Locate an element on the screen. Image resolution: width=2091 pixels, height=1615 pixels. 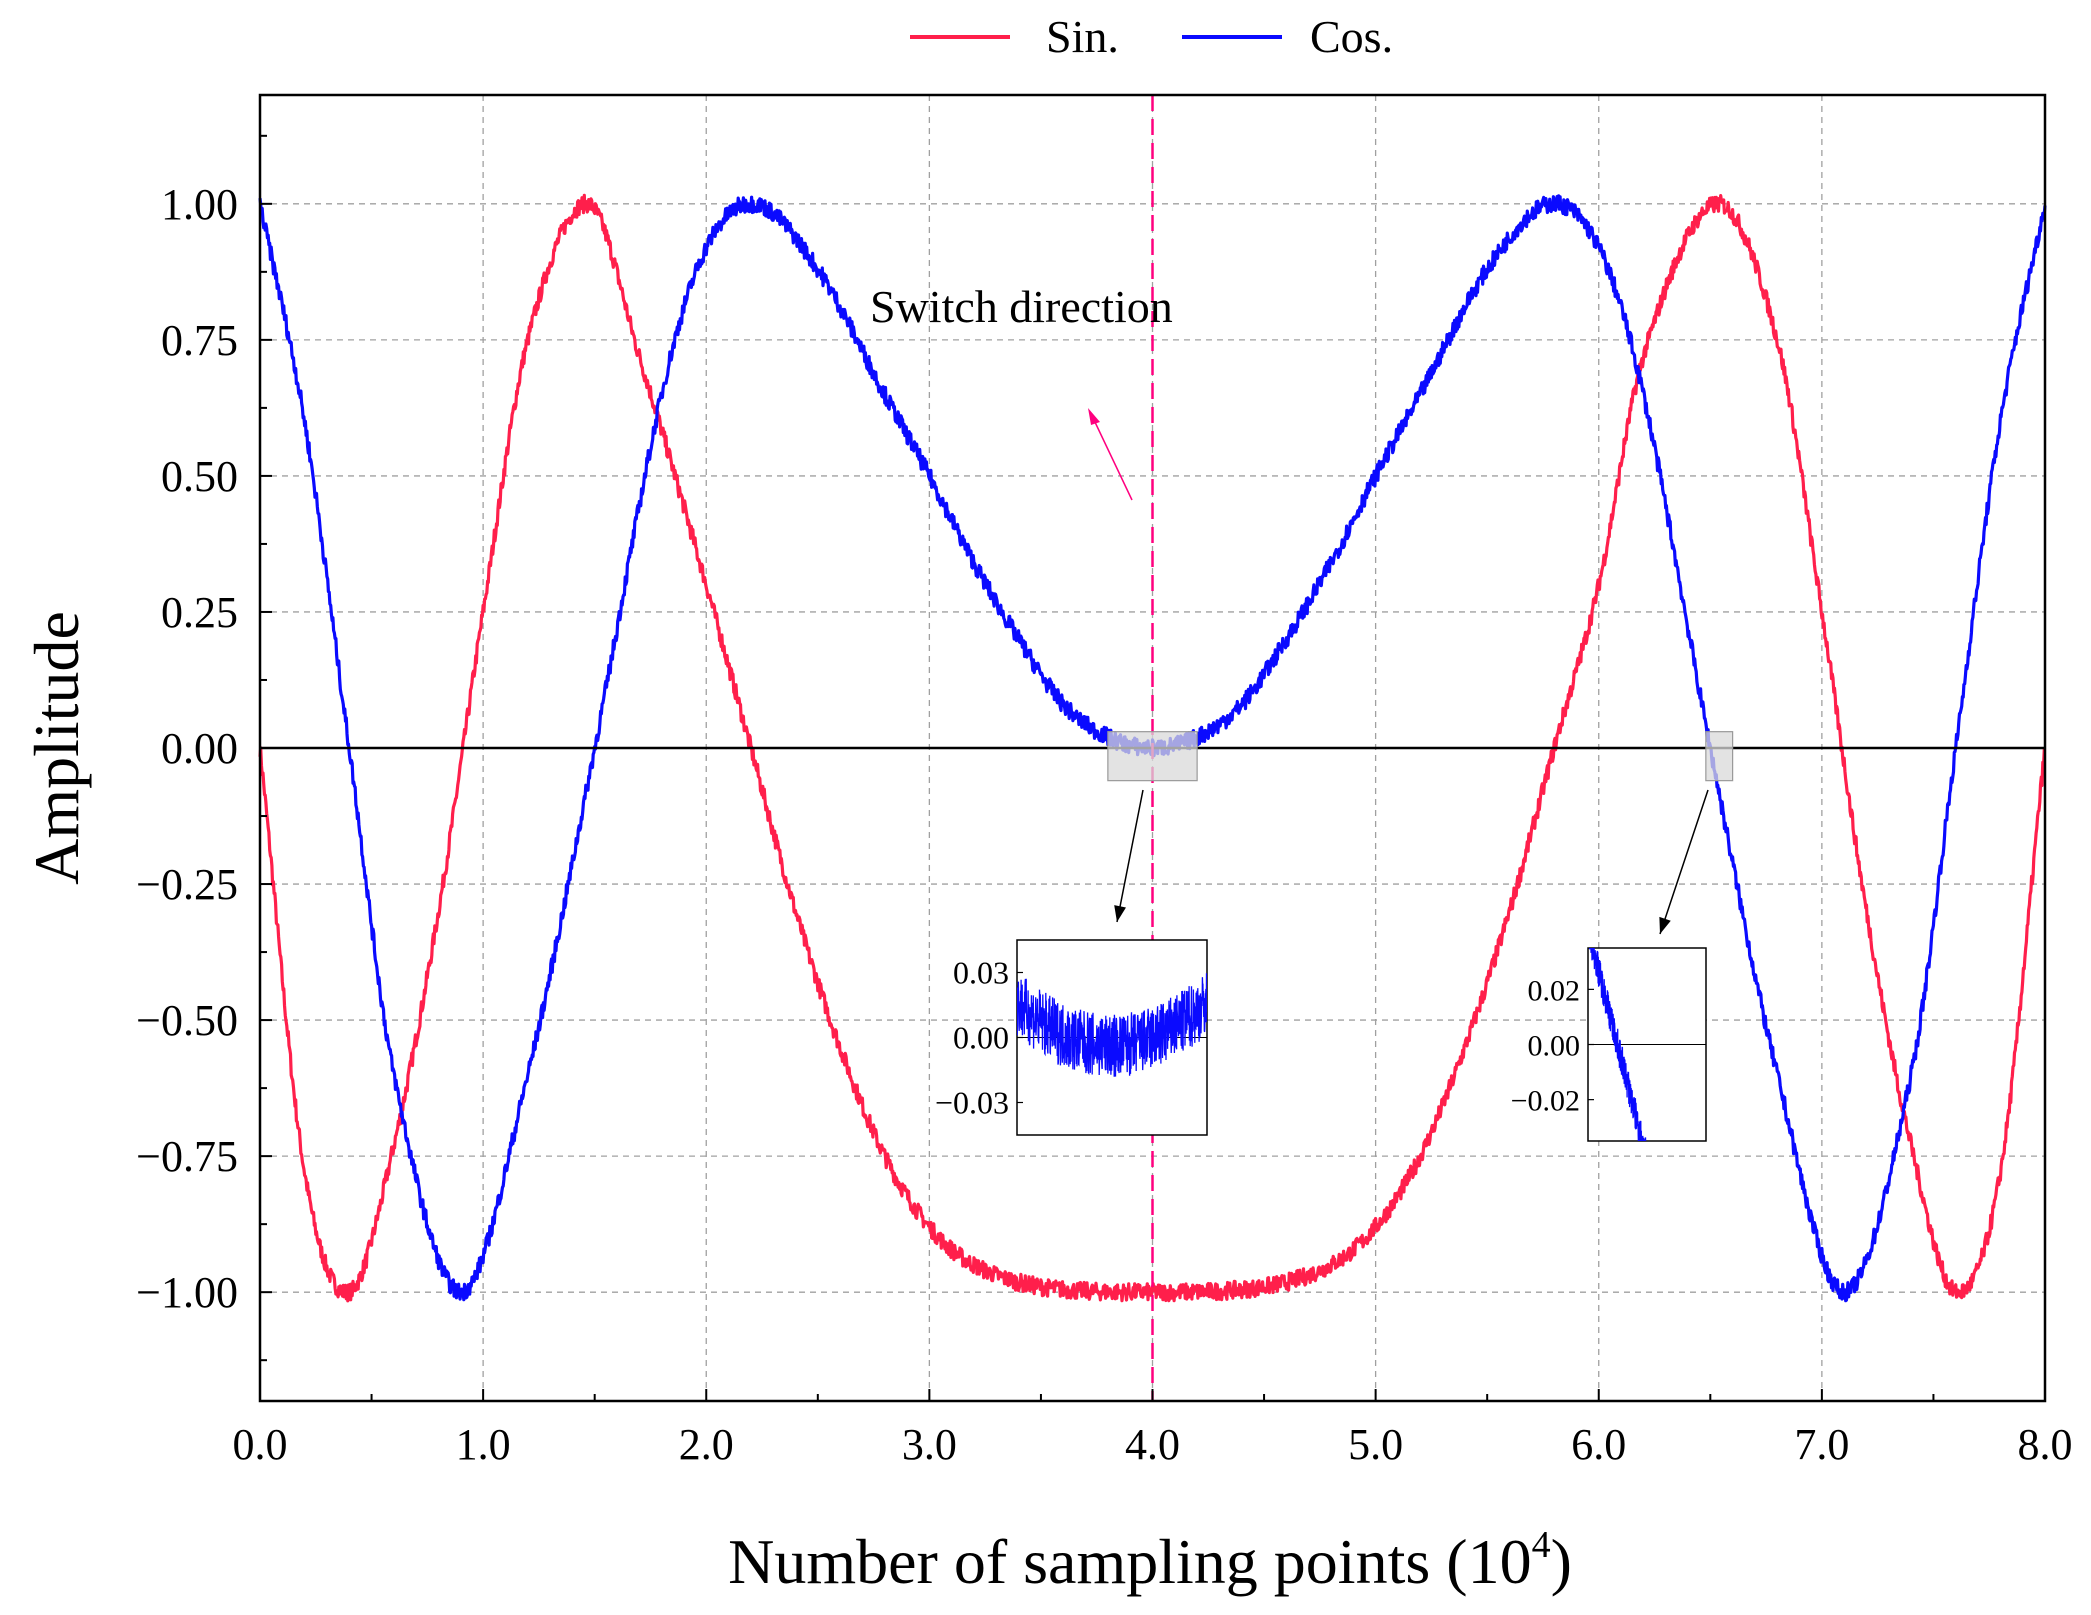
inset-switch-y-tick-label: 0.03 is located at coordinates (981, 973).